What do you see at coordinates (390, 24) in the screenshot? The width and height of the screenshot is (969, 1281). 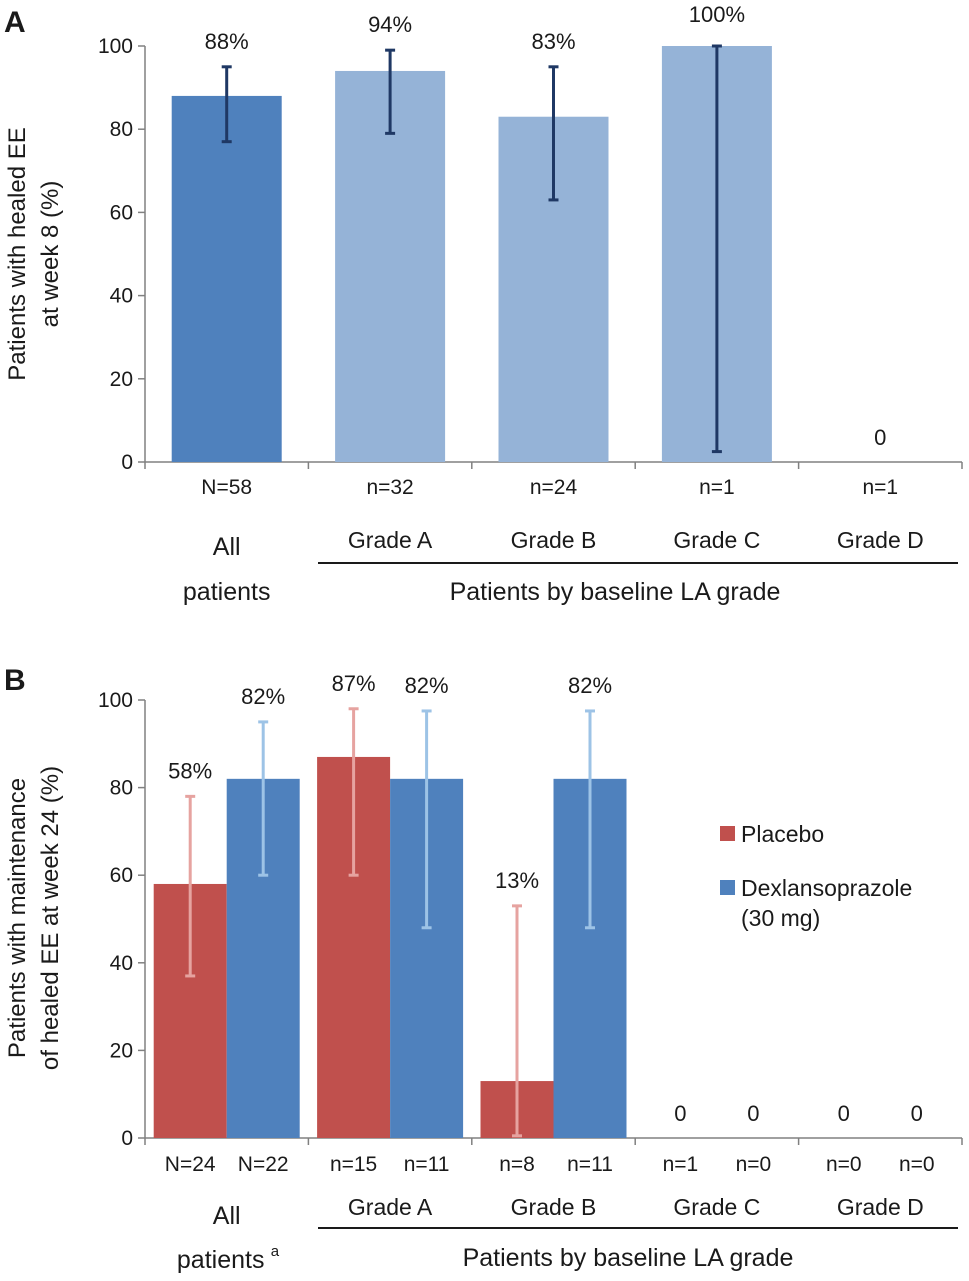 I see `data-label: 94%` at bounding box center [390, 24].